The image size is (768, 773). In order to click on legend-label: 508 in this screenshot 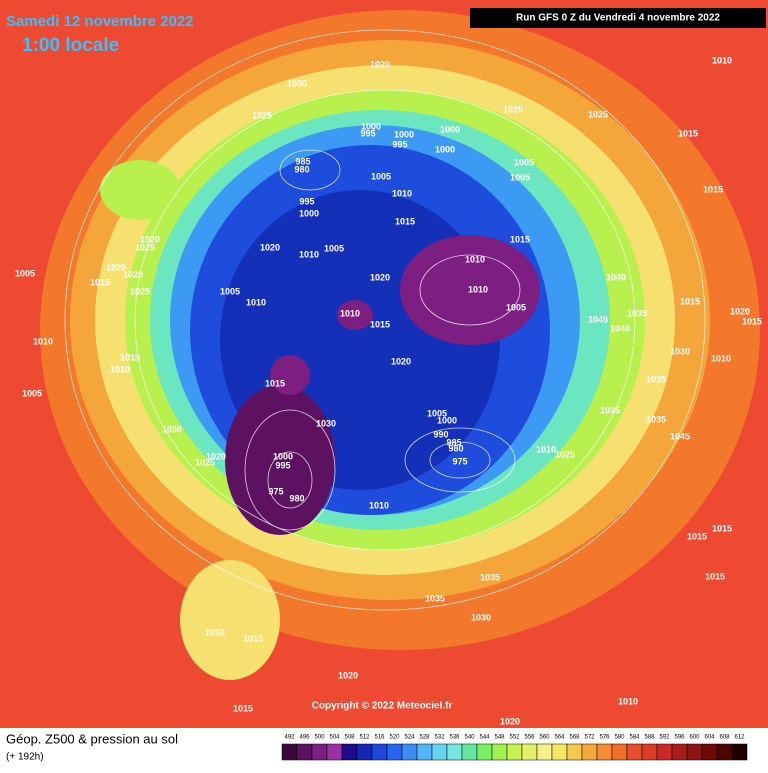, I will do `click(349, 738)`.